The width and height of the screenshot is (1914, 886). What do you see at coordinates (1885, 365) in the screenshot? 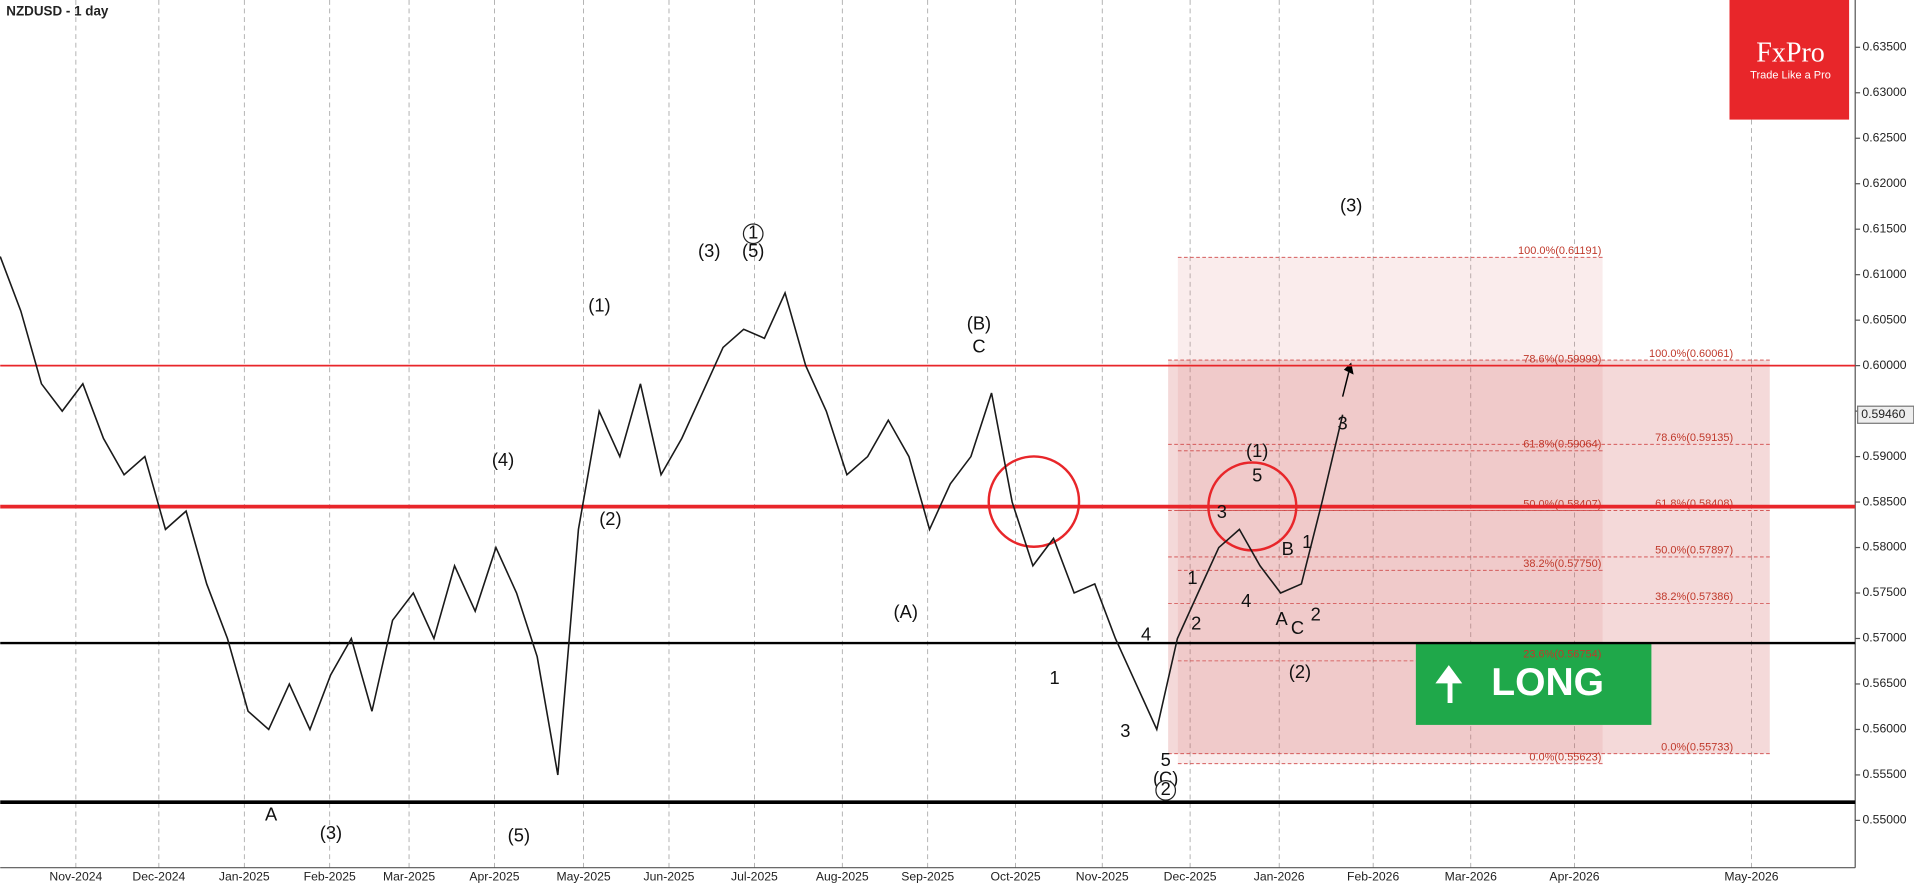
I see `y-tick-label: 0.60000` at bounding box center [1885, 365].